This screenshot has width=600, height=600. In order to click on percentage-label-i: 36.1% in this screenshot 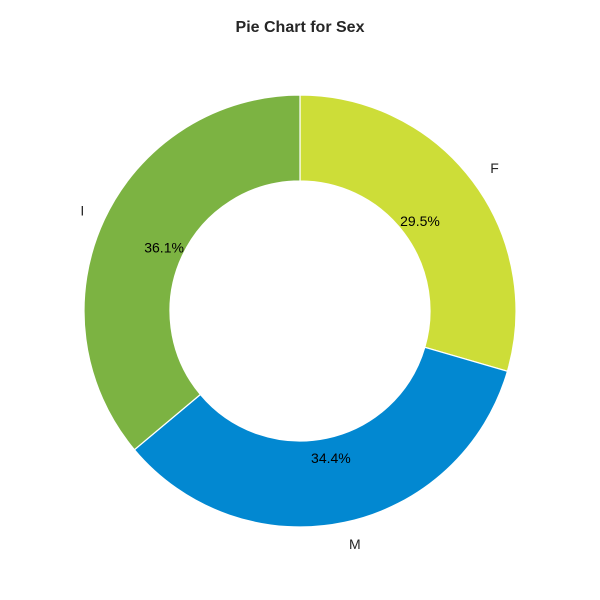, I will do `click(164, 248)`.